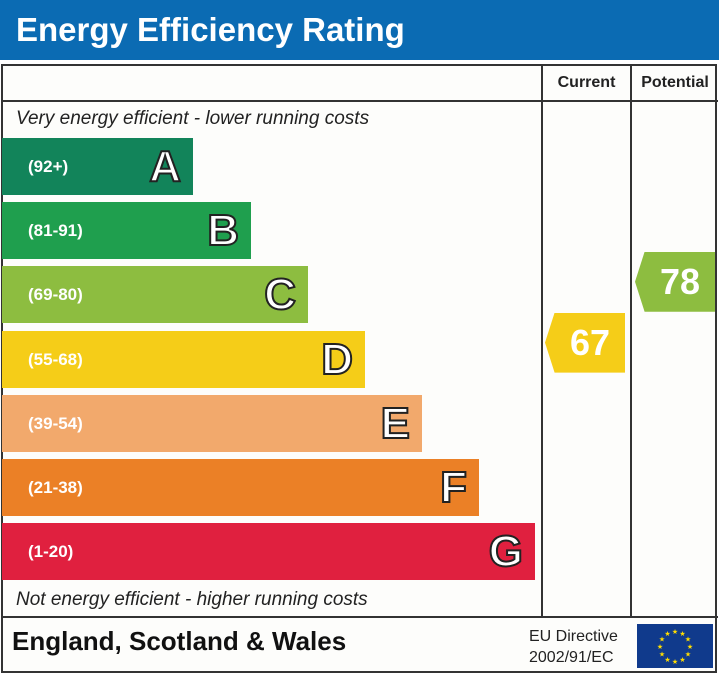 This screenshot has width=719, height=675. Describe the element at coordinates (165, 166) in the screenshot. I see `band-letter: A` at that location.